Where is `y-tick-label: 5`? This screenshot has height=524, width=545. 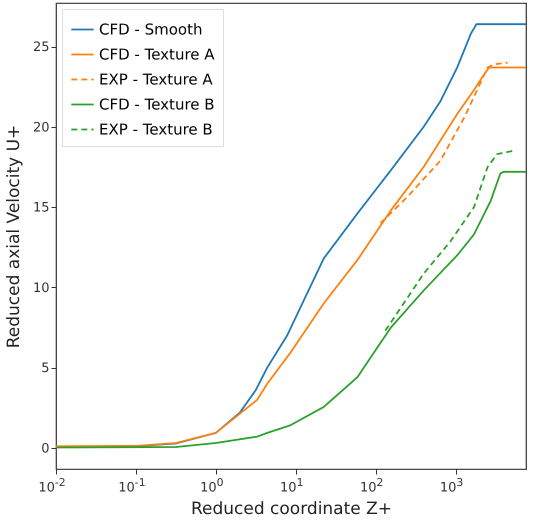 y-tick-label: 5 is located at coordinates (45, 368).